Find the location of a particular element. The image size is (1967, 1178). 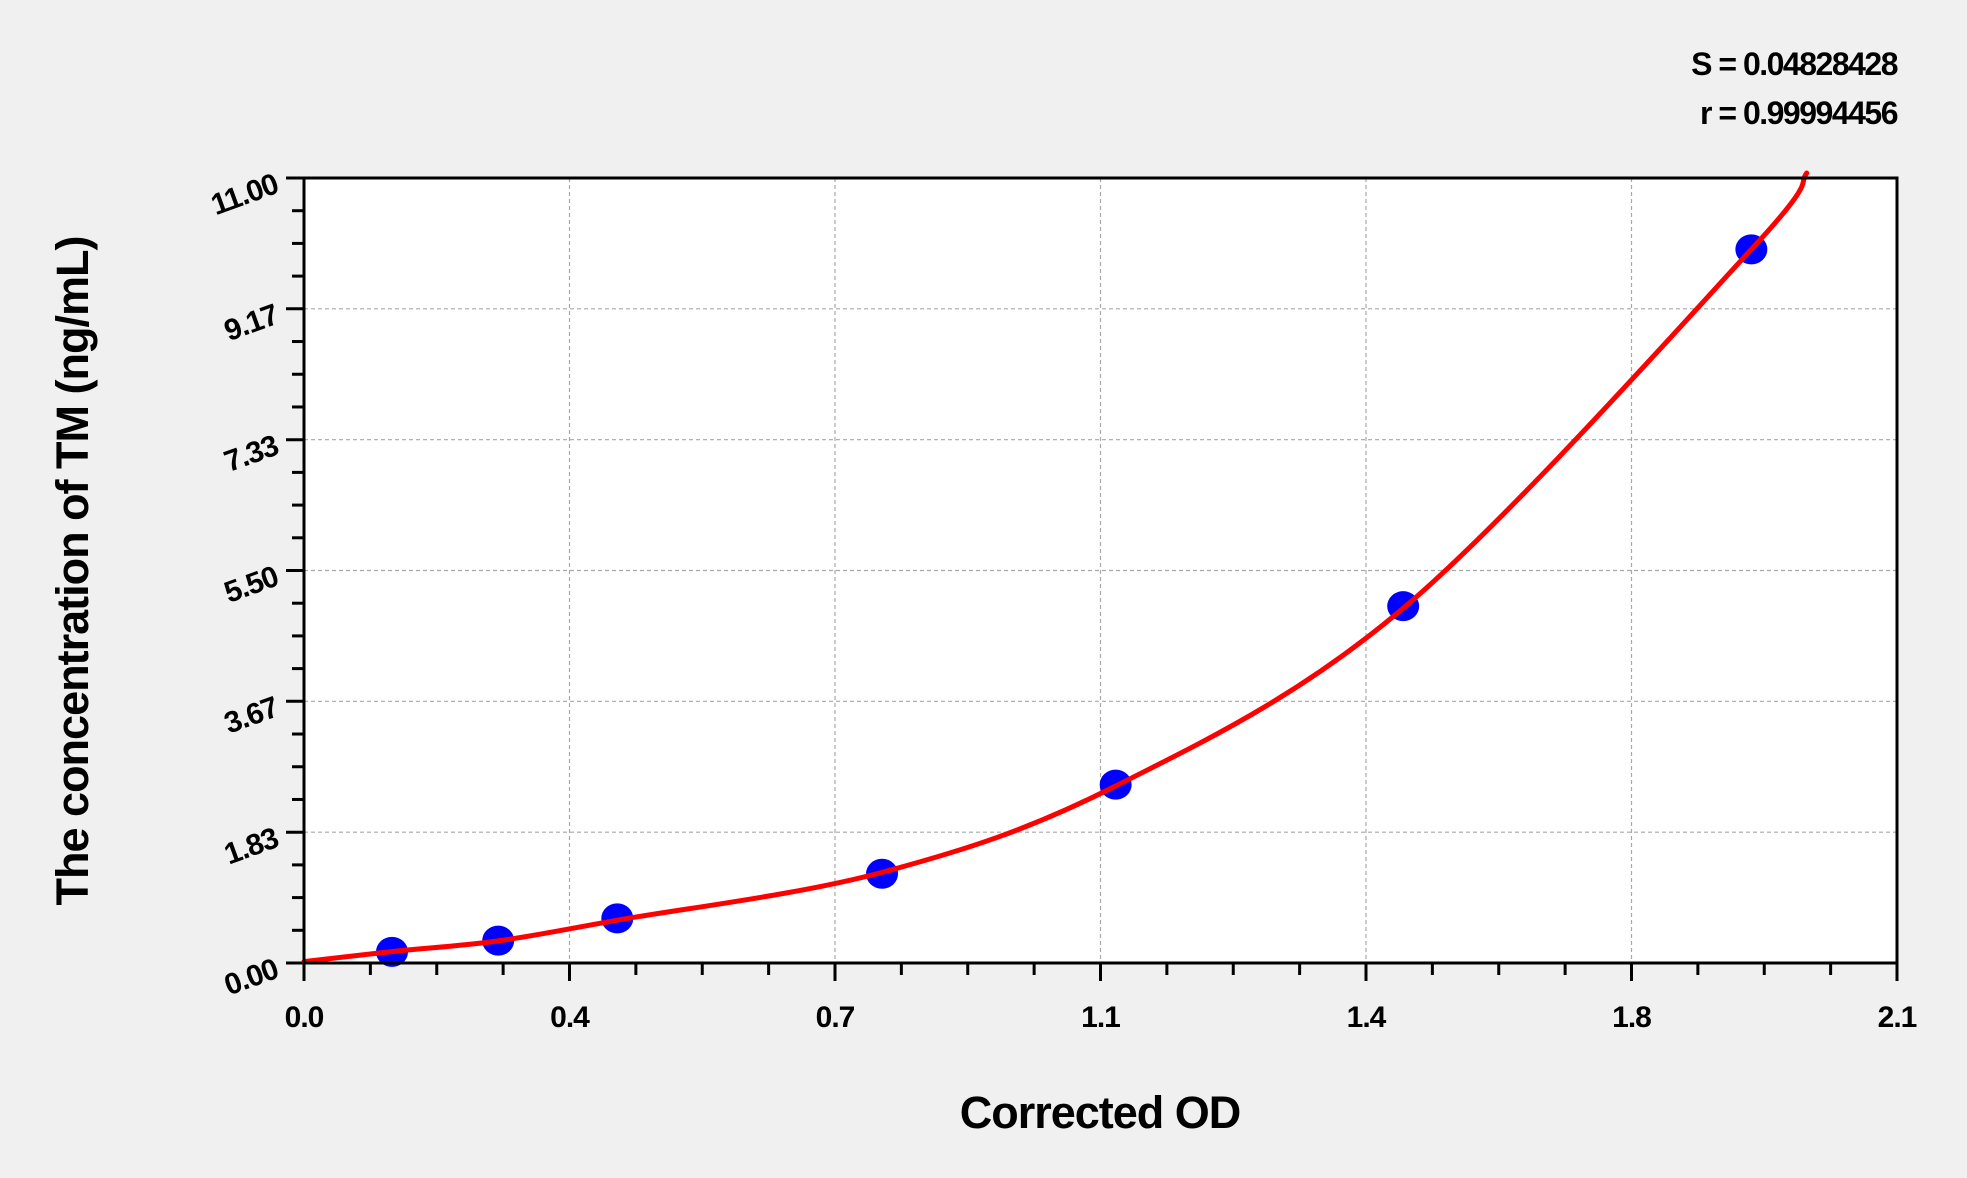

x-tick-label: 1.4 is located at coordinates (1367, 1017).